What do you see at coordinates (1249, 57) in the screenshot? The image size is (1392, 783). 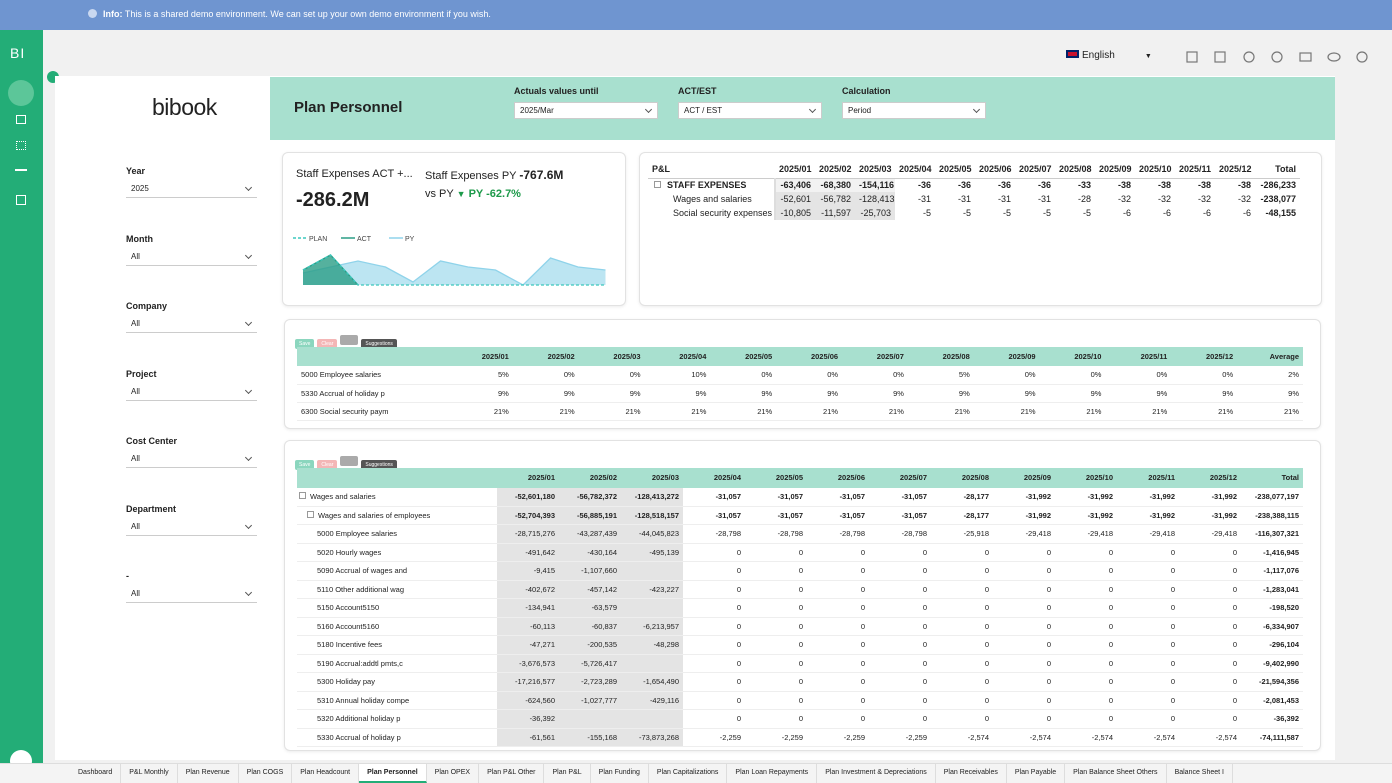 I see `refresh-icon` at bounding box center [1249, 57].